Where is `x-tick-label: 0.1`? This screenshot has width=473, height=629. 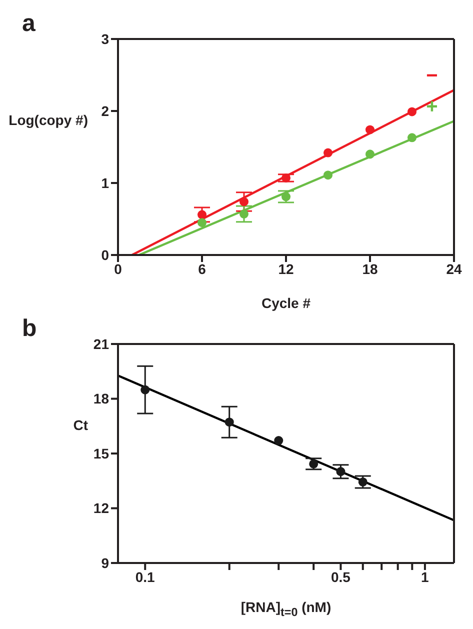 x-tick-label: 0.1 is located at coordinates (145, 576).